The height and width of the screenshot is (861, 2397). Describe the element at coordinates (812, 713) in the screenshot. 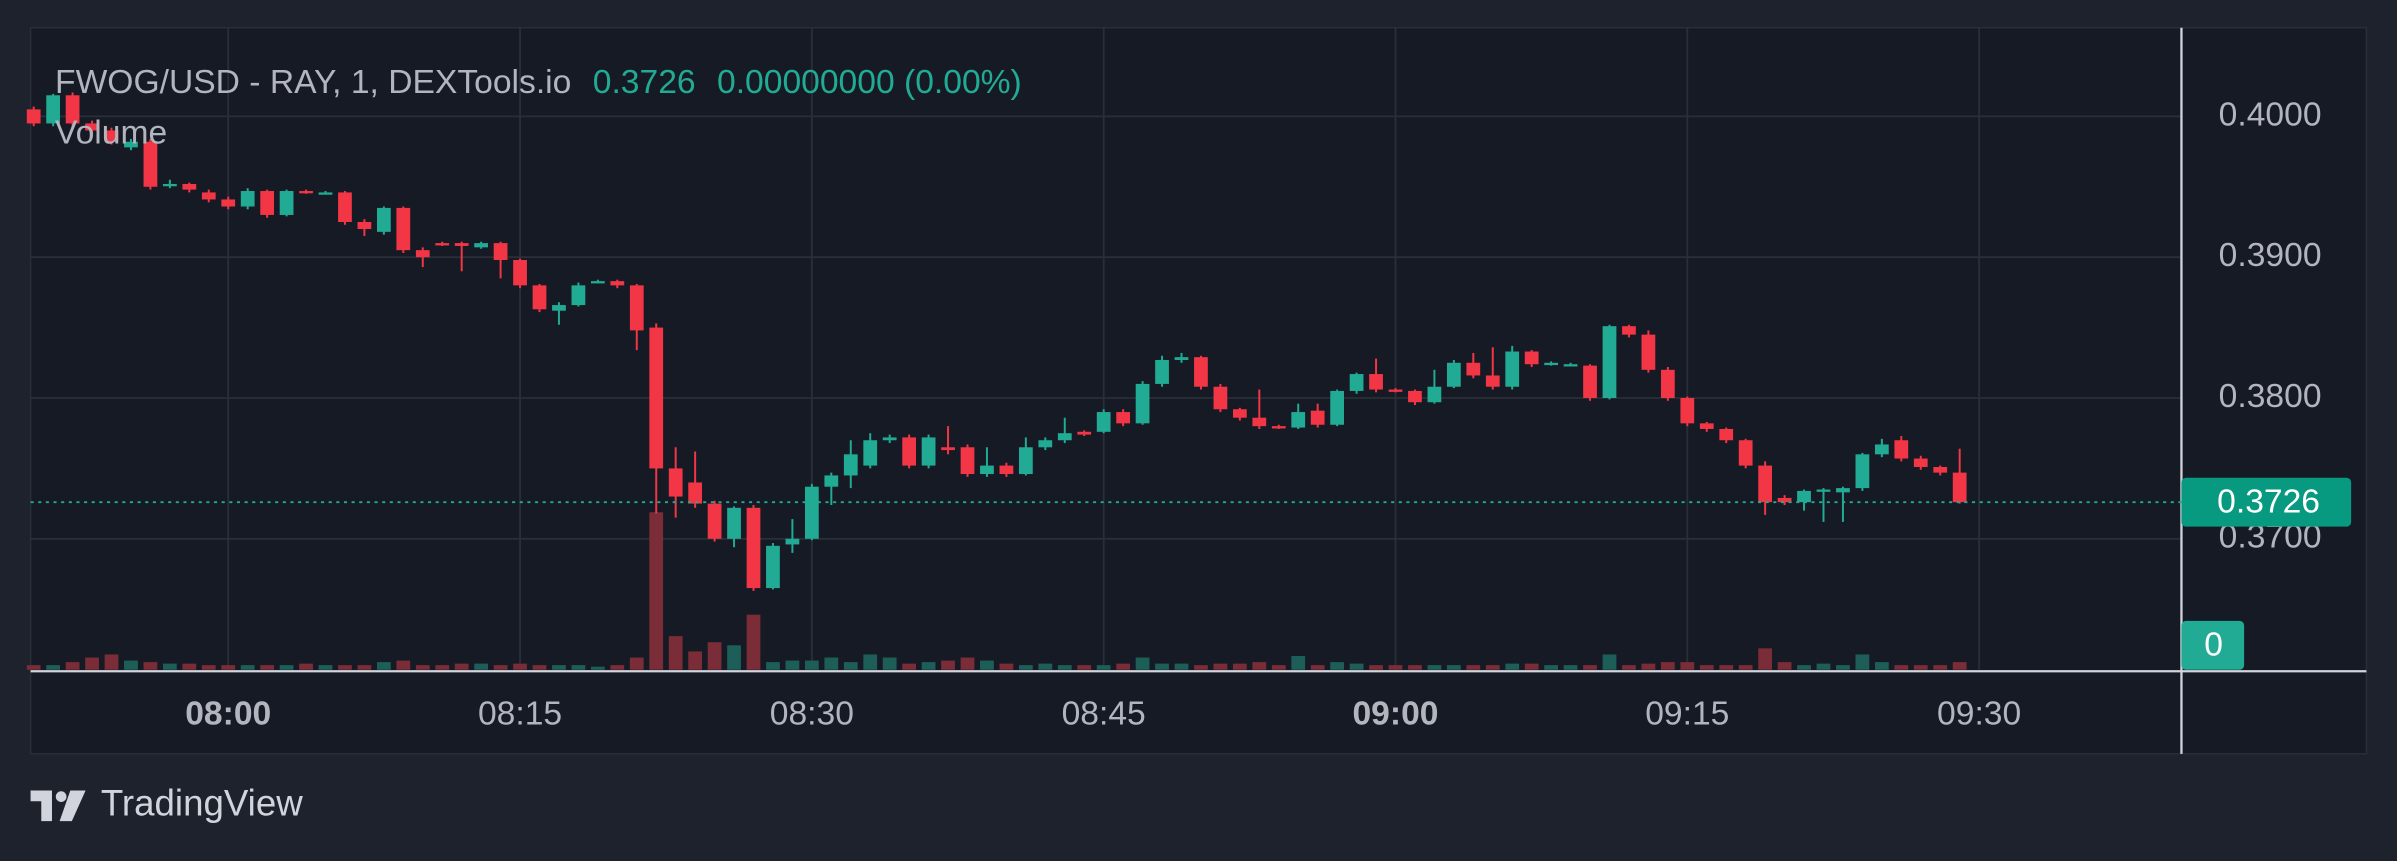

I see `x-tick-label: 08:30` at that location.